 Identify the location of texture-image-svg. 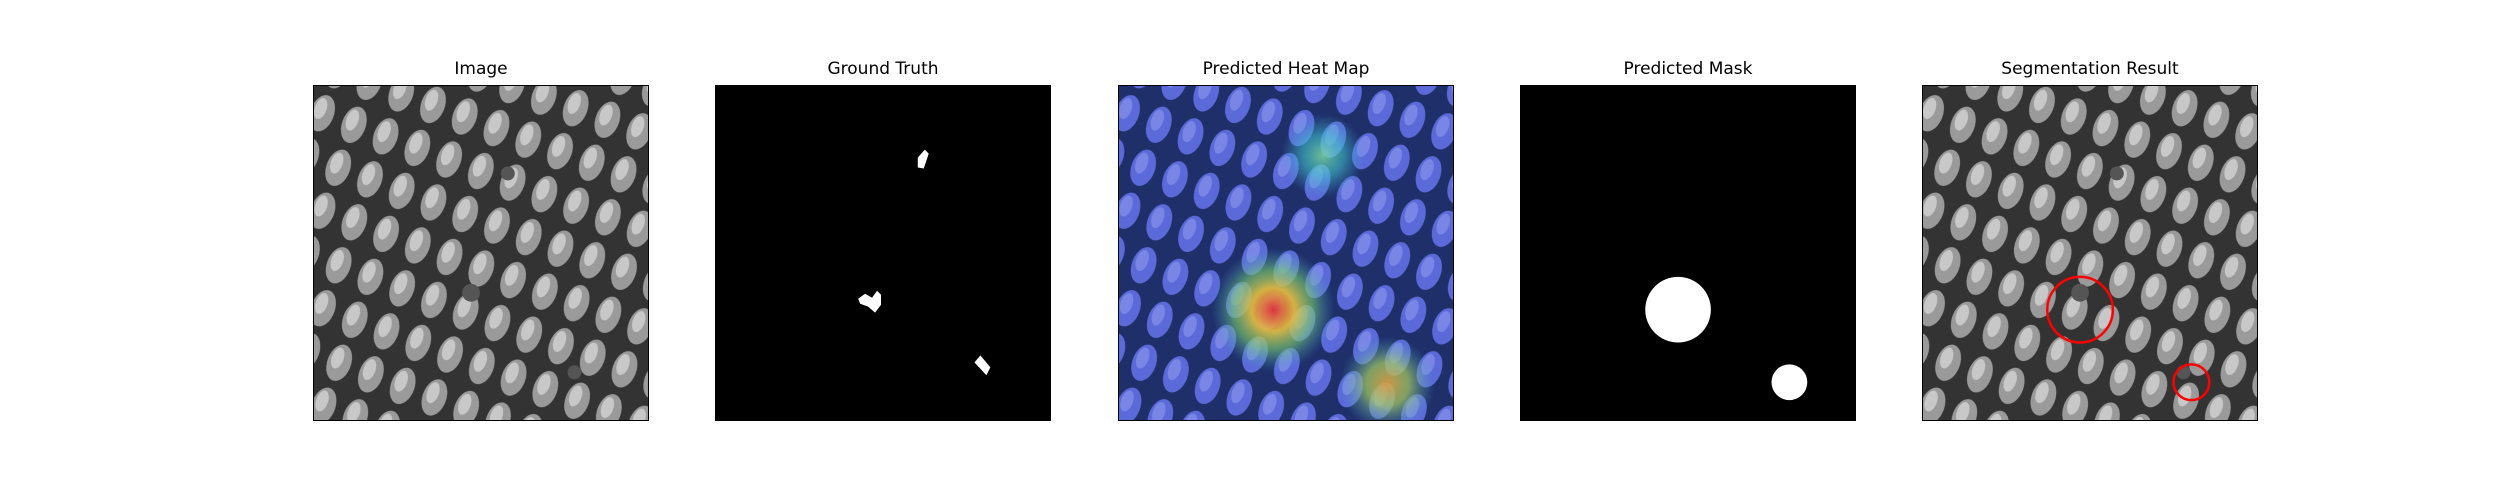
(481, 253).